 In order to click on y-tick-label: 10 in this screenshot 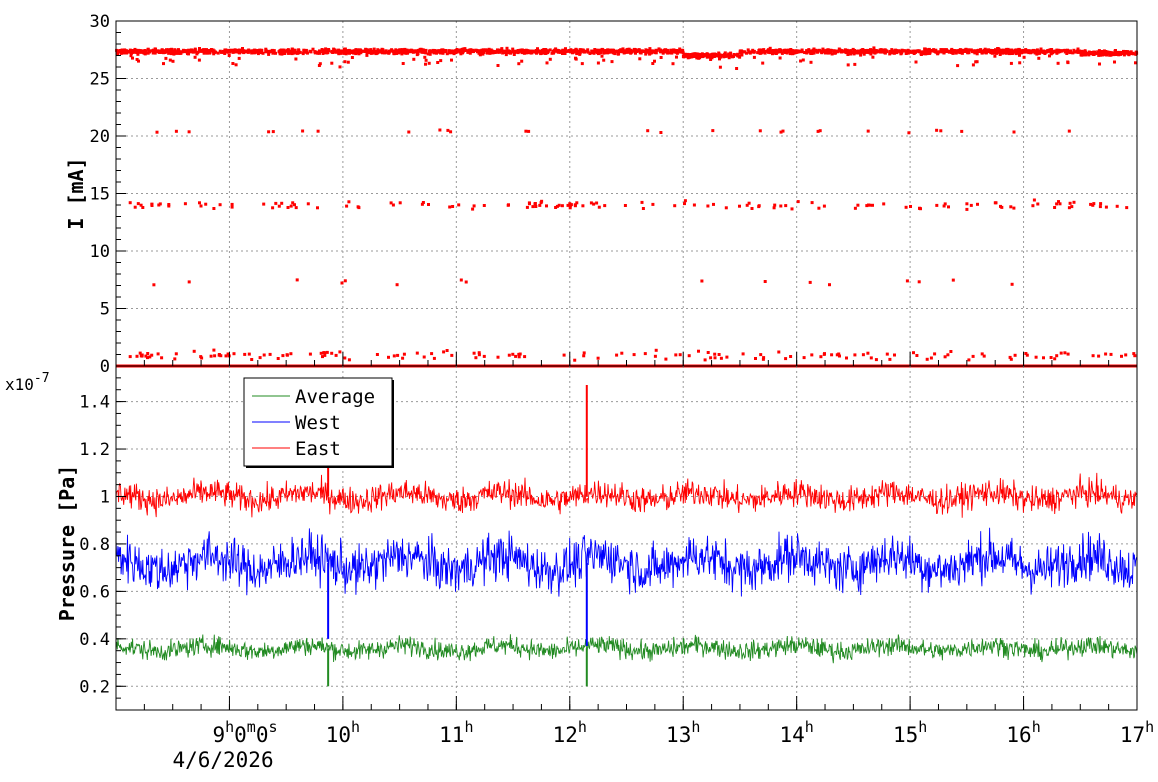, I will do `click(100, 252)`.